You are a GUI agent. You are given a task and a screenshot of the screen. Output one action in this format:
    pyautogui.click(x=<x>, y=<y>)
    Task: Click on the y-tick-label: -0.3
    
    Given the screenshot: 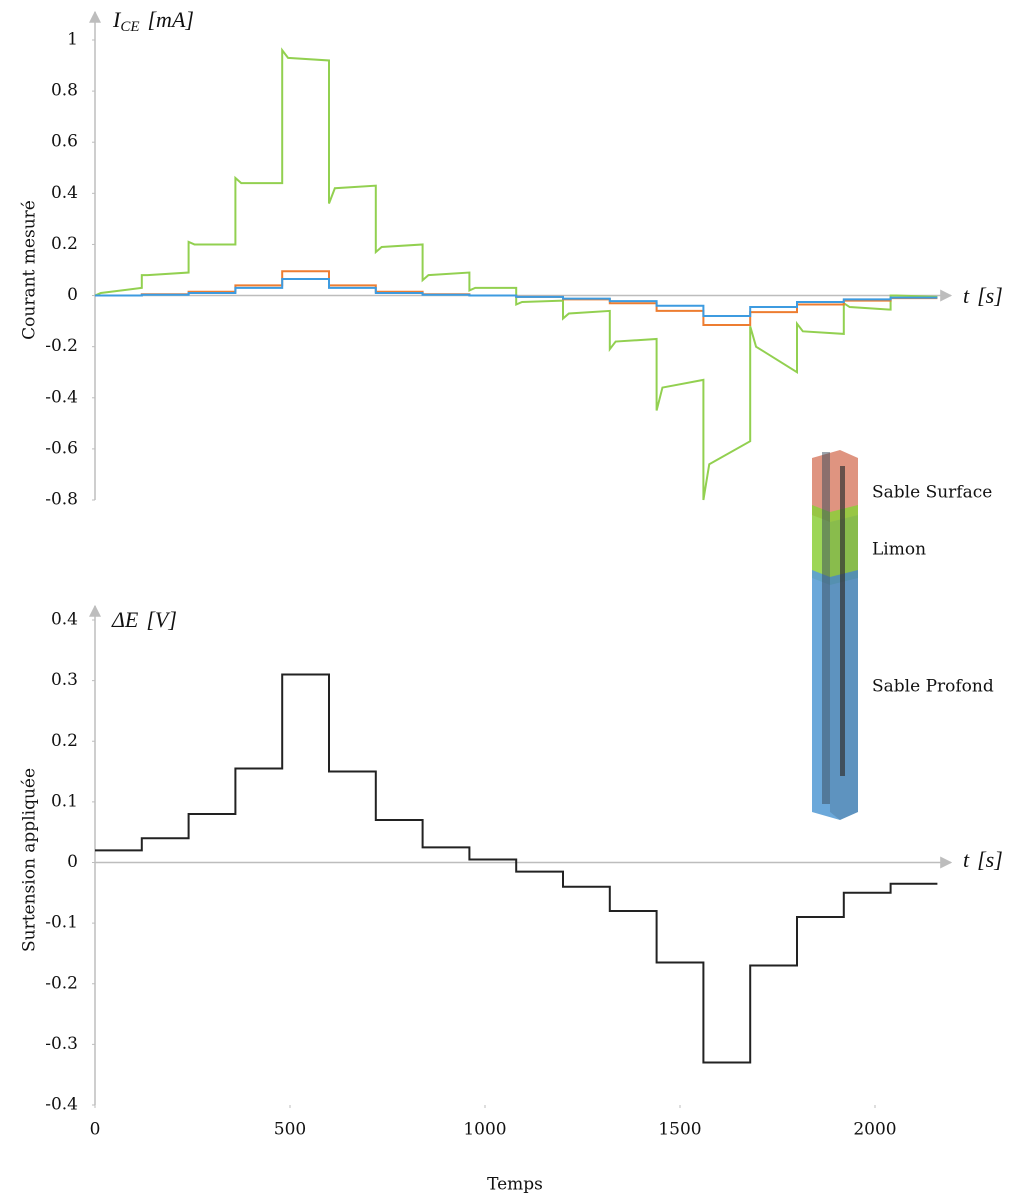 What is the action you would take?
    pyautogui.click(x=61, y=1044)
    